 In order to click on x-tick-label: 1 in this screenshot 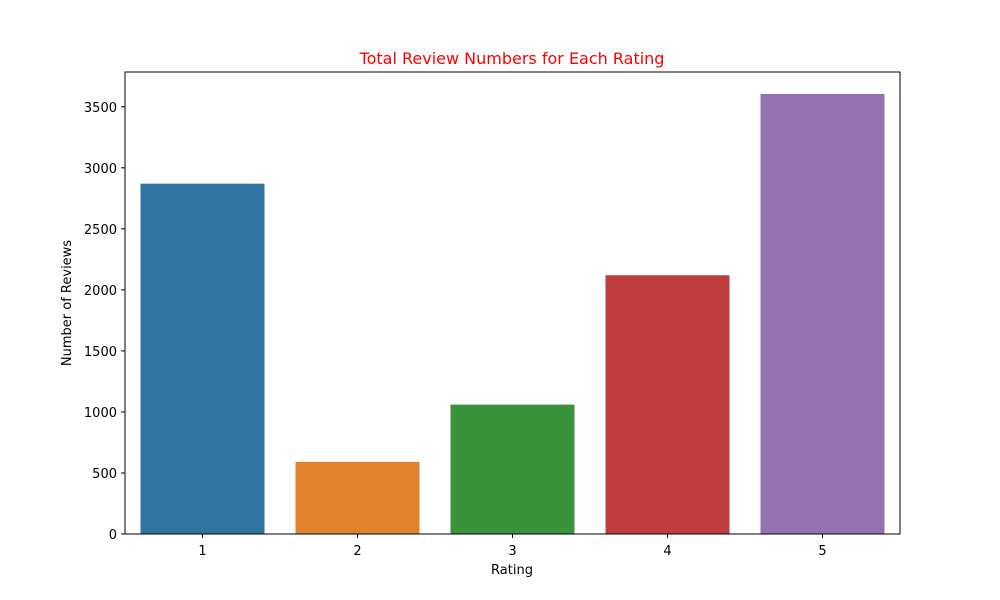, I will do `click(202, 551)`.